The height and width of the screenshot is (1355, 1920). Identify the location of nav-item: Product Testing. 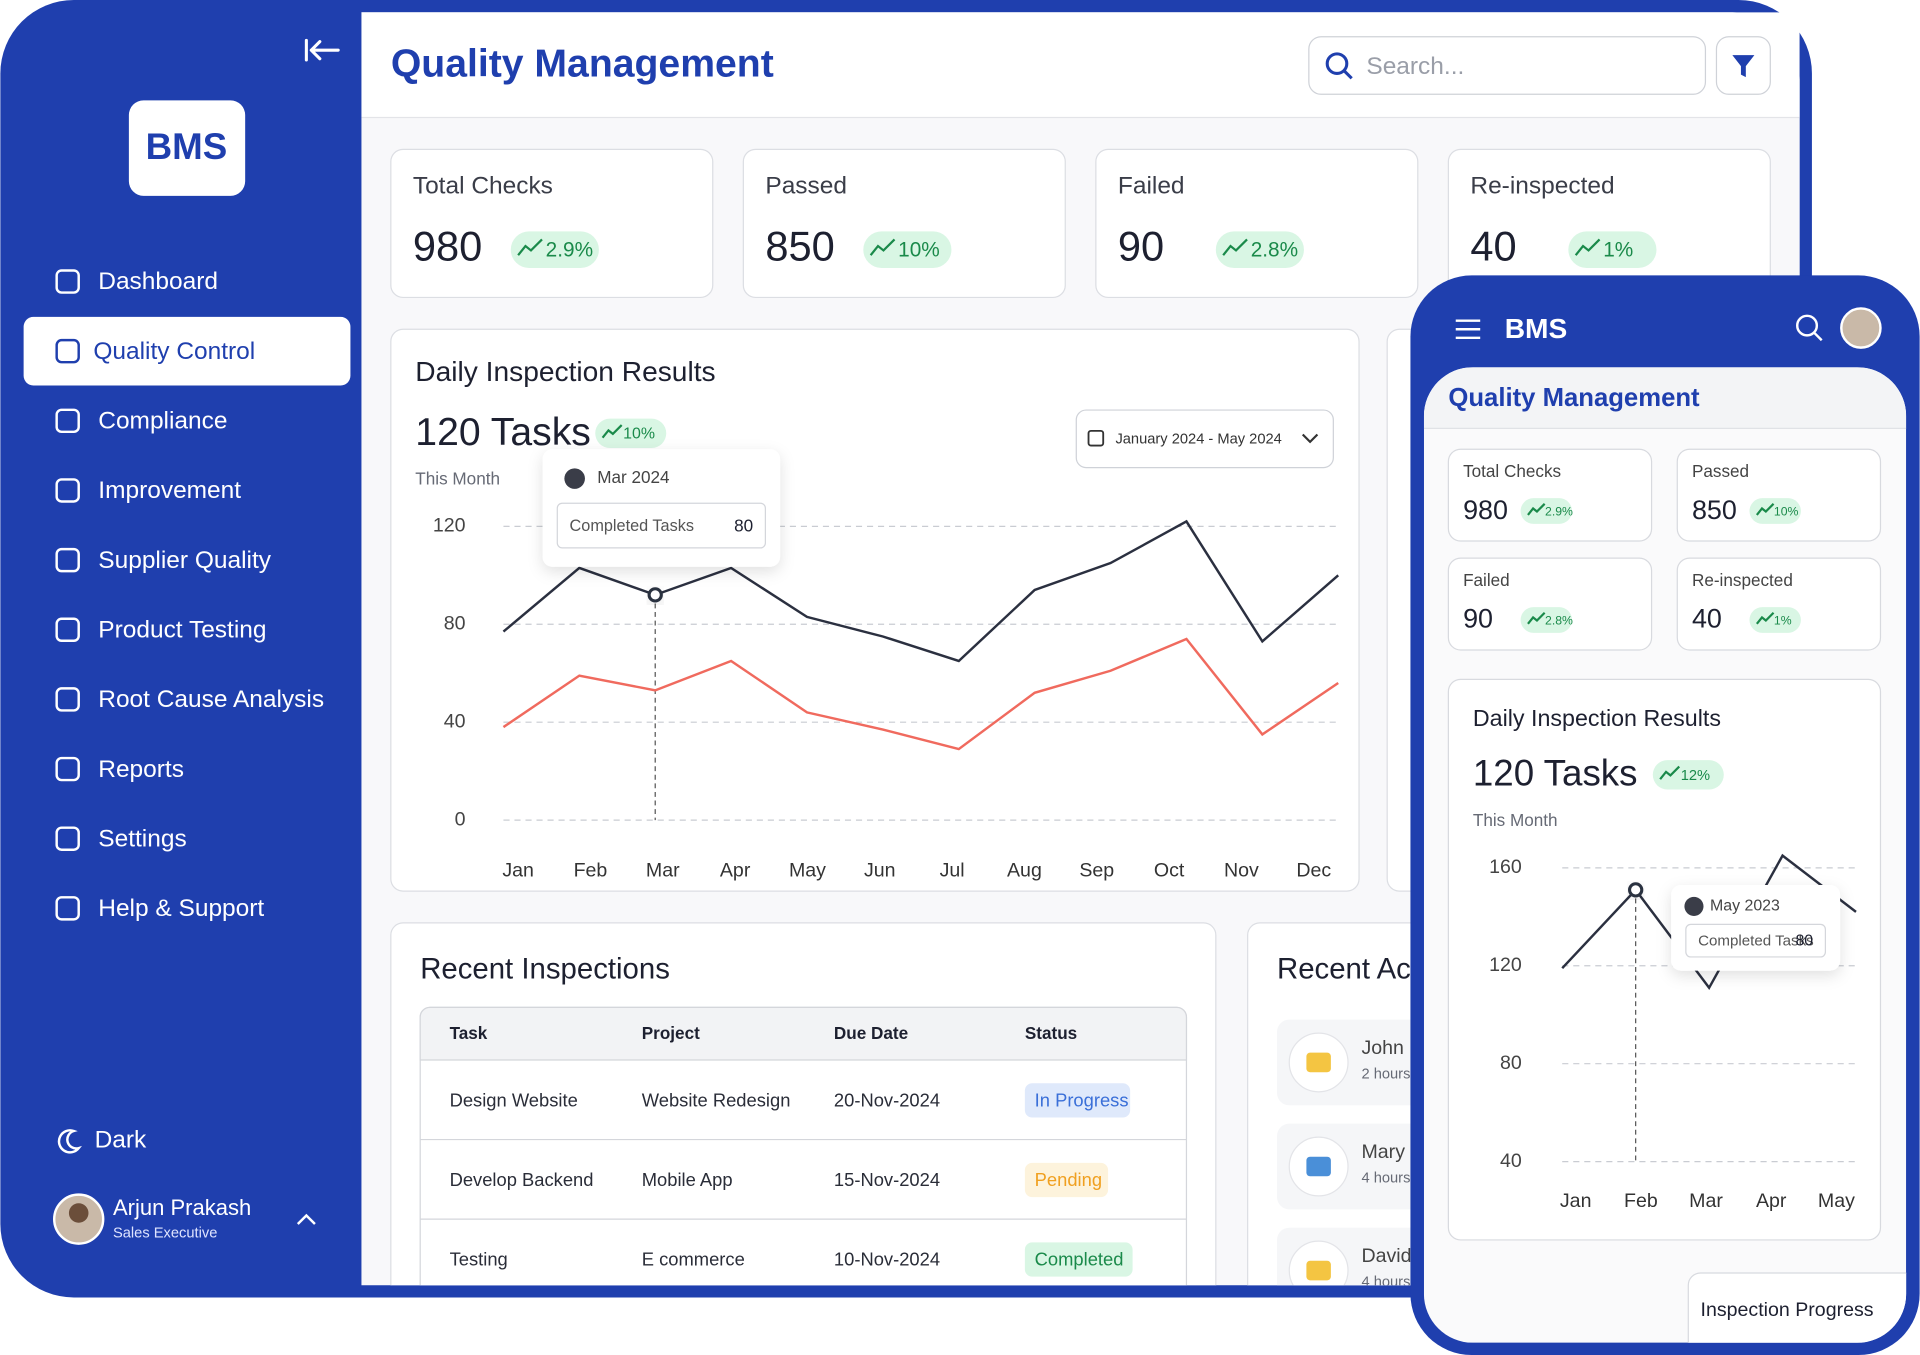
(161, 629).